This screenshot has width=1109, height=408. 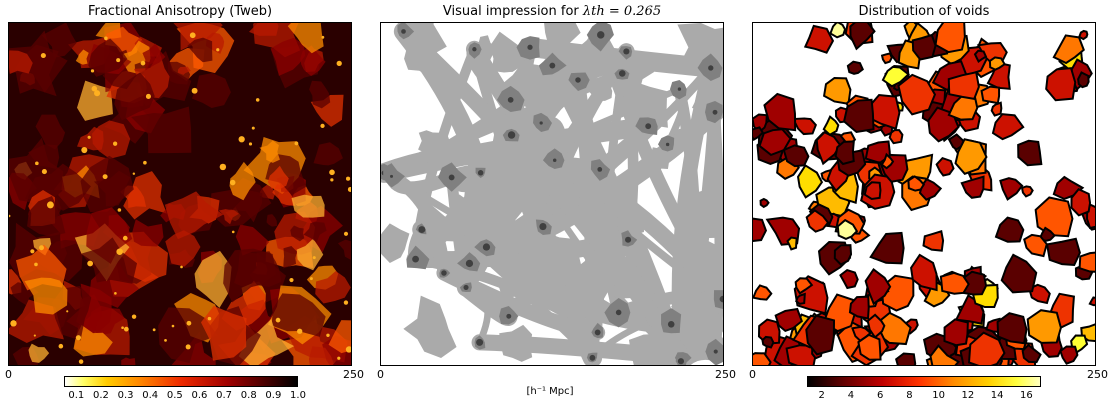 I want to click on colorbar-tick-label: 0.5, so click(x=174, y=395).